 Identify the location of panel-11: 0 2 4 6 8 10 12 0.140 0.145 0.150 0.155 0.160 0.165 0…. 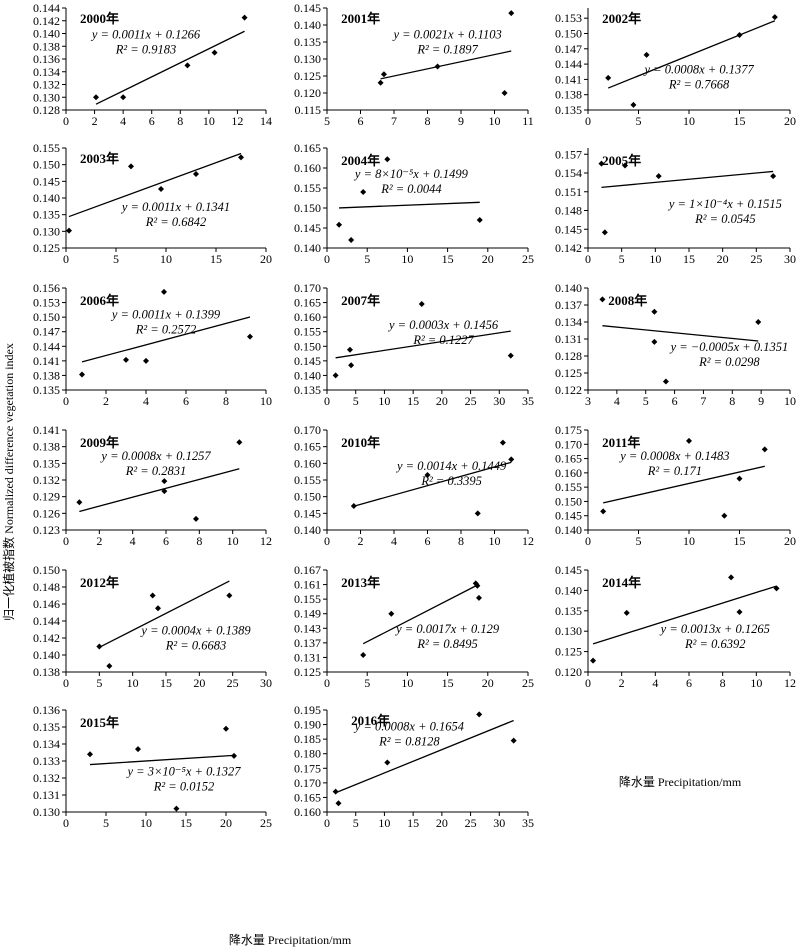
(414, 485).